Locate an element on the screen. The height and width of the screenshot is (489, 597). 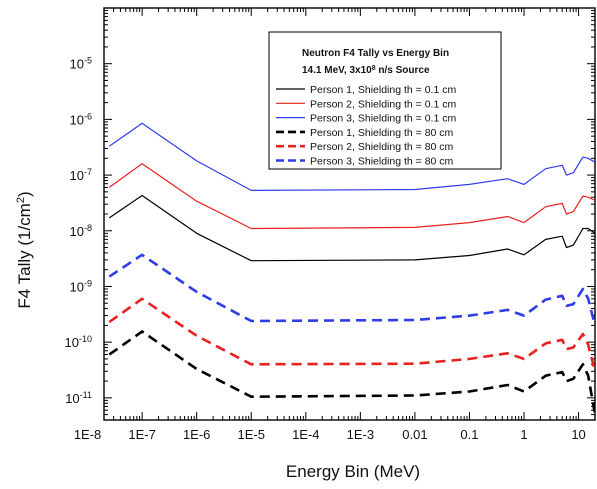
legend-box is located at coordinates (385, 100).